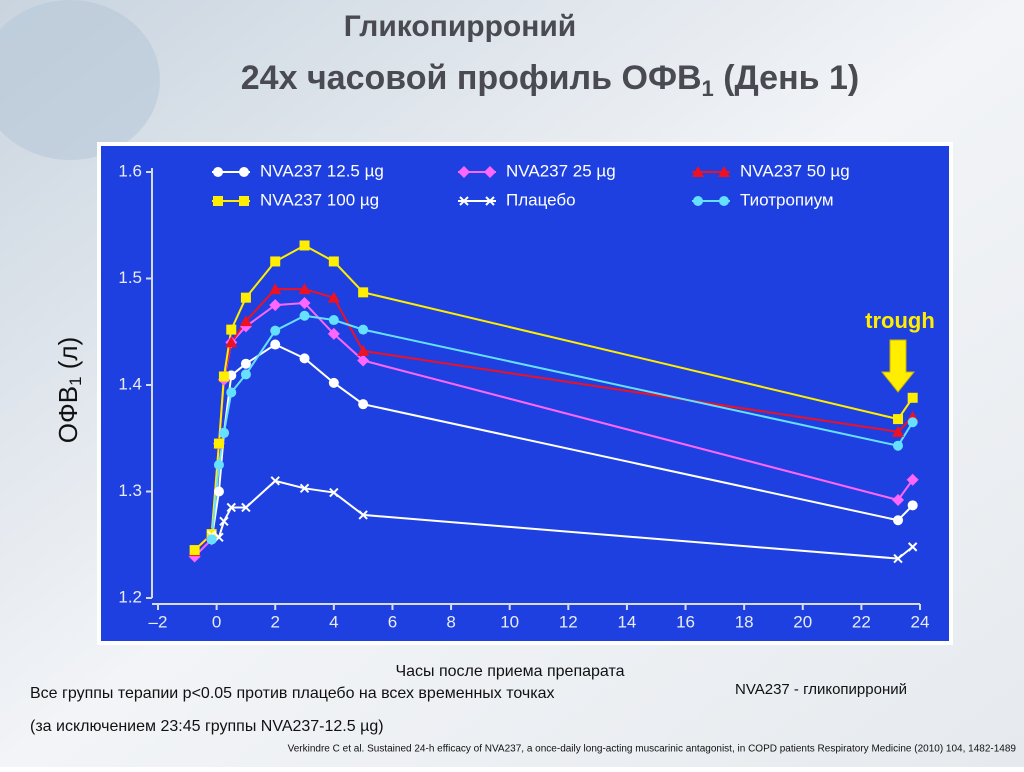 The width and height of the screenshot is (1024, 772). I want to click on x-tick-label: 20, so click(802, 621).